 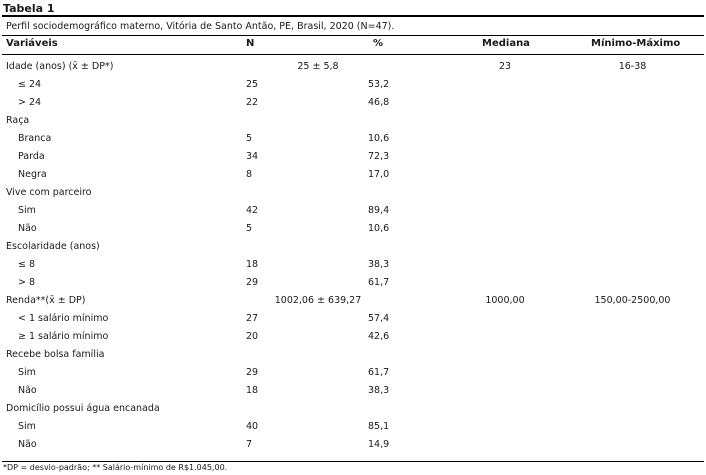 I want to click on table-row: Sim 29 61,7, so click(x=353, y=375).